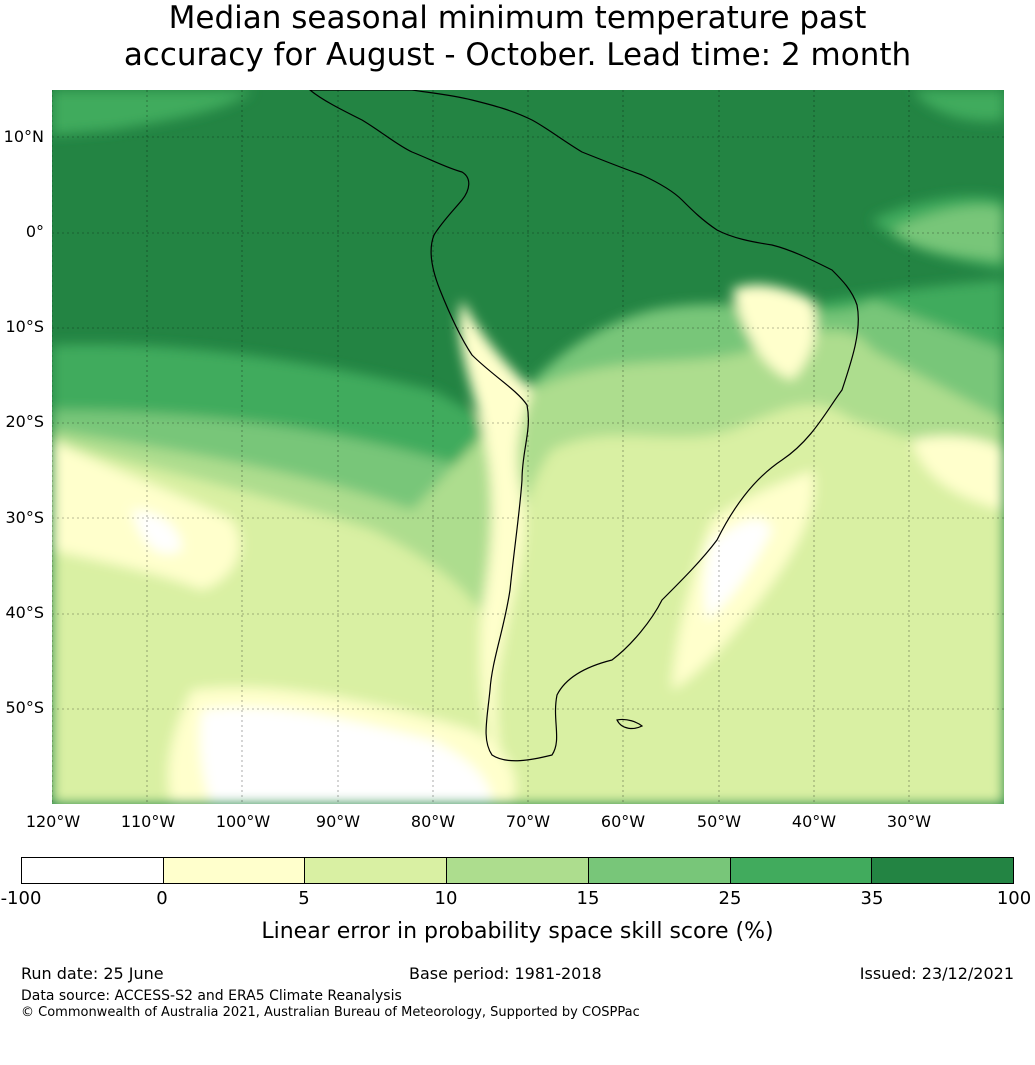 The width and height of the screenshot is (1035, 1065). Describe the element at coordinates (446, 898) in the screenshot. I see `colorbar-tick-label: 10` at that location.